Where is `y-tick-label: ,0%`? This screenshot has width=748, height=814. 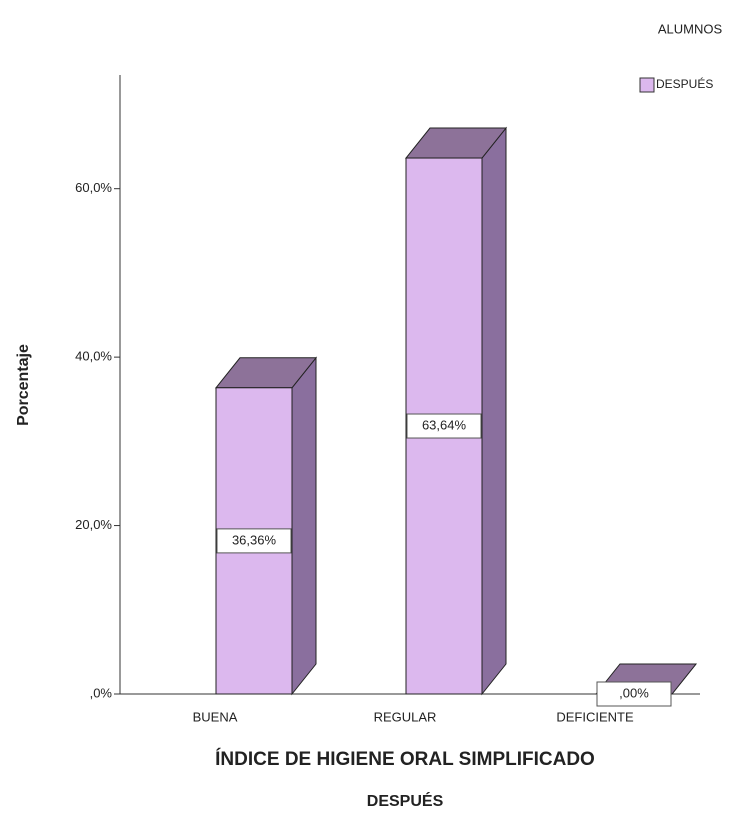
y-tick-label: ,0% is located at coordinates (101, 692).